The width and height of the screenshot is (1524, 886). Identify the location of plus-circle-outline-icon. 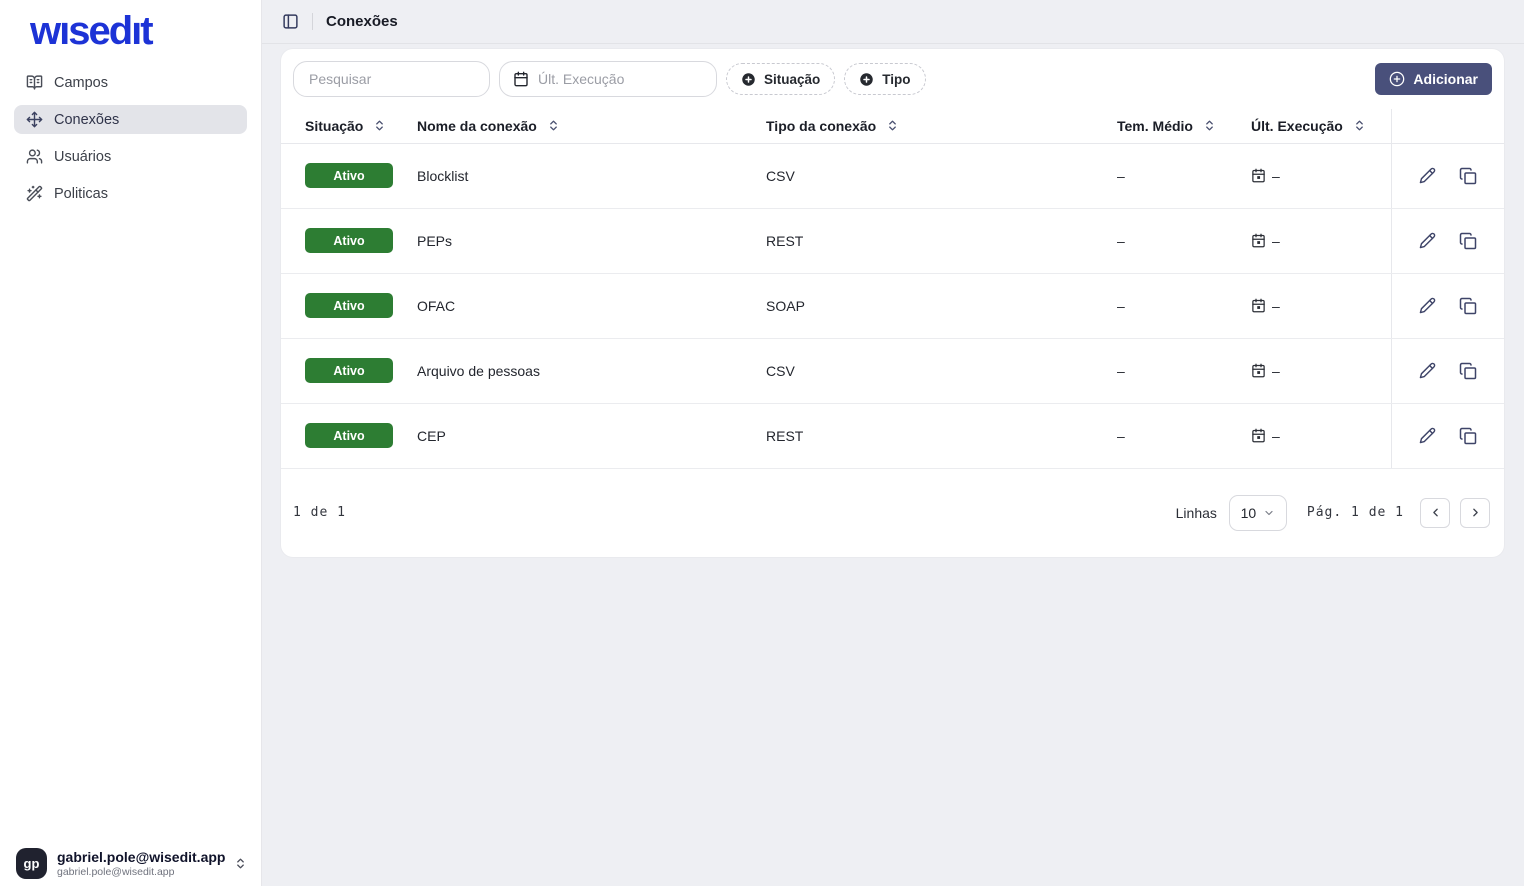
(1397, 79).